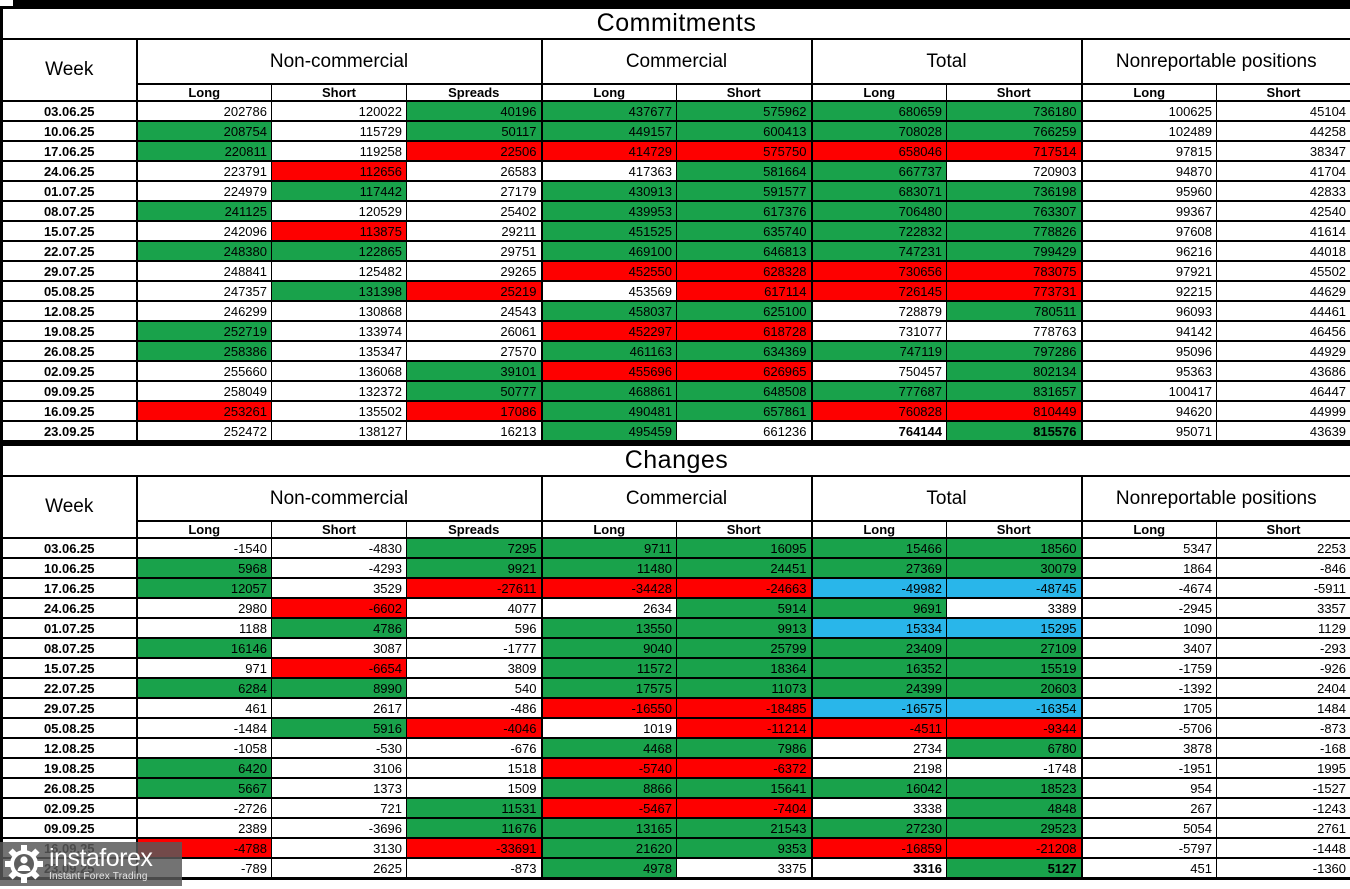  I want to click on value-cell: 95363, so click(1148, 371).